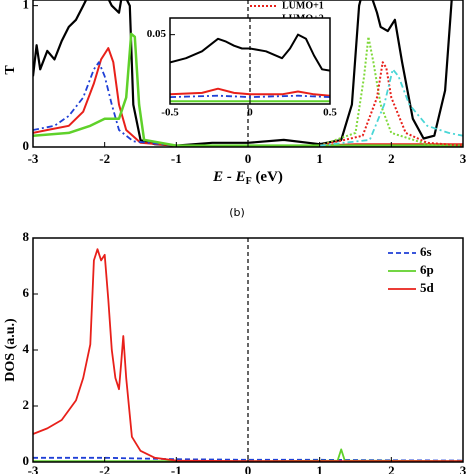 Image resolution: width=474 pixels, height=474 pixels. Describe the element at coordinates (249, 181) in the screenshot. I see `x-axis-label-sub: F` at that location.